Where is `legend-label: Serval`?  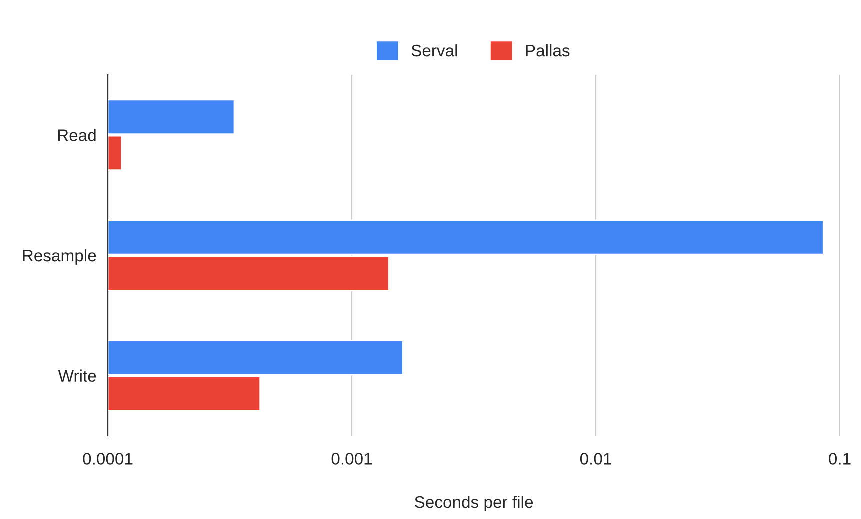
legend-label: Serval is located at coordinates (435, 50).